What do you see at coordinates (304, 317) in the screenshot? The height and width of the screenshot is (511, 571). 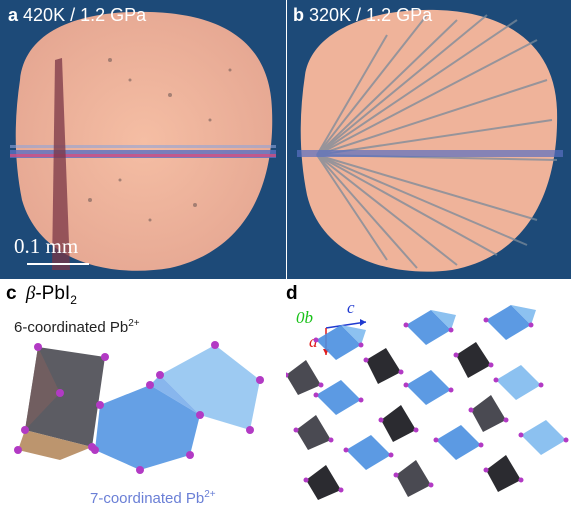 I see `axis-b-label: 0b` at bounding box center [304, 317].